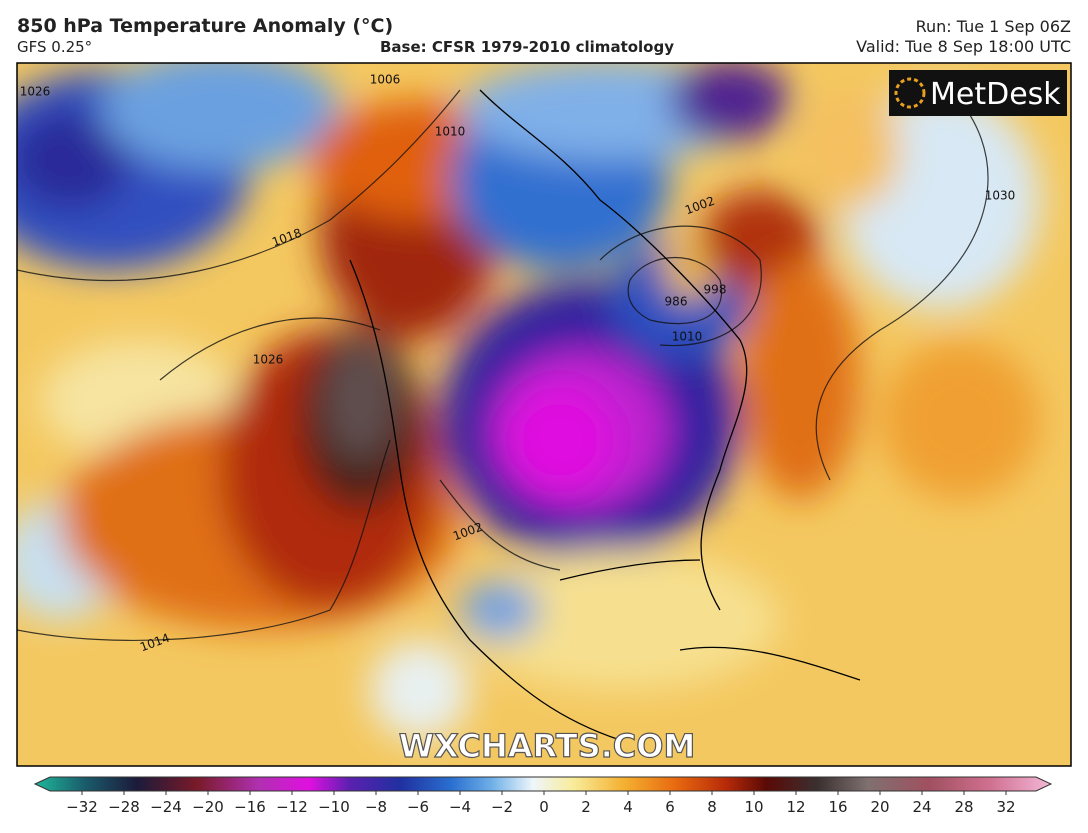 This screenshot has height=833, width=1088. What do you see at coordinates (544, 807) in the screenshot?
I see `colorbar-tick-label: 0` at bounding box center [544, 807].